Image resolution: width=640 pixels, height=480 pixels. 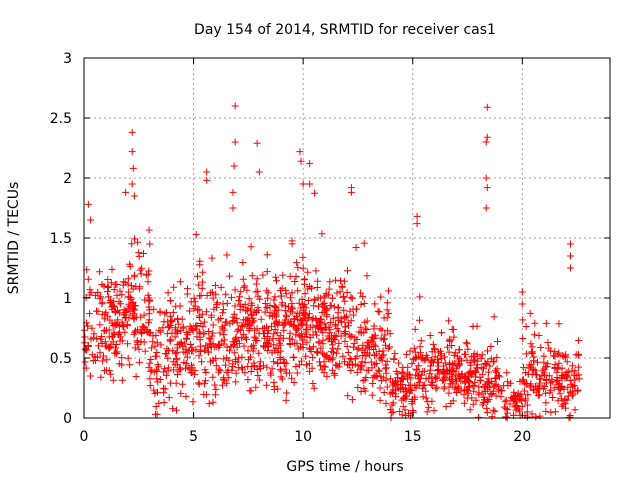 What do you see at coordinates (61, 239) in the screenshot?
I see `y-tick-label: 1.5` at bounding box center [61, 239].